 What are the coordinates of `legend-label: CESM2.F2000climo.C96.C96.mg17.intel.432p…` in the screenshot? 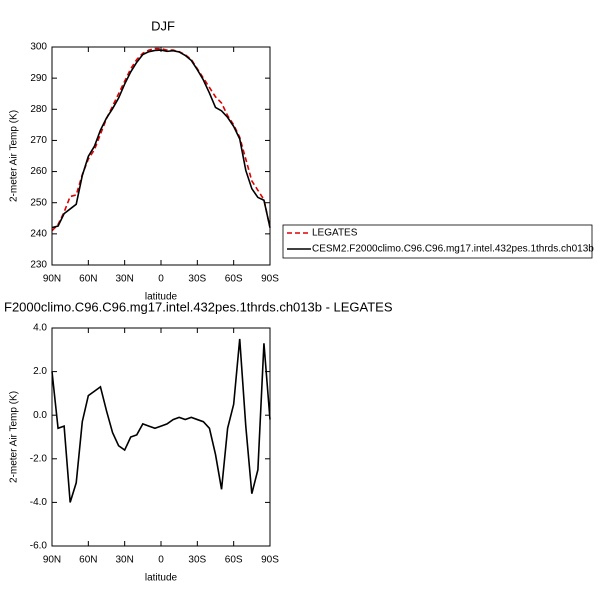 It's located at (453, 249).